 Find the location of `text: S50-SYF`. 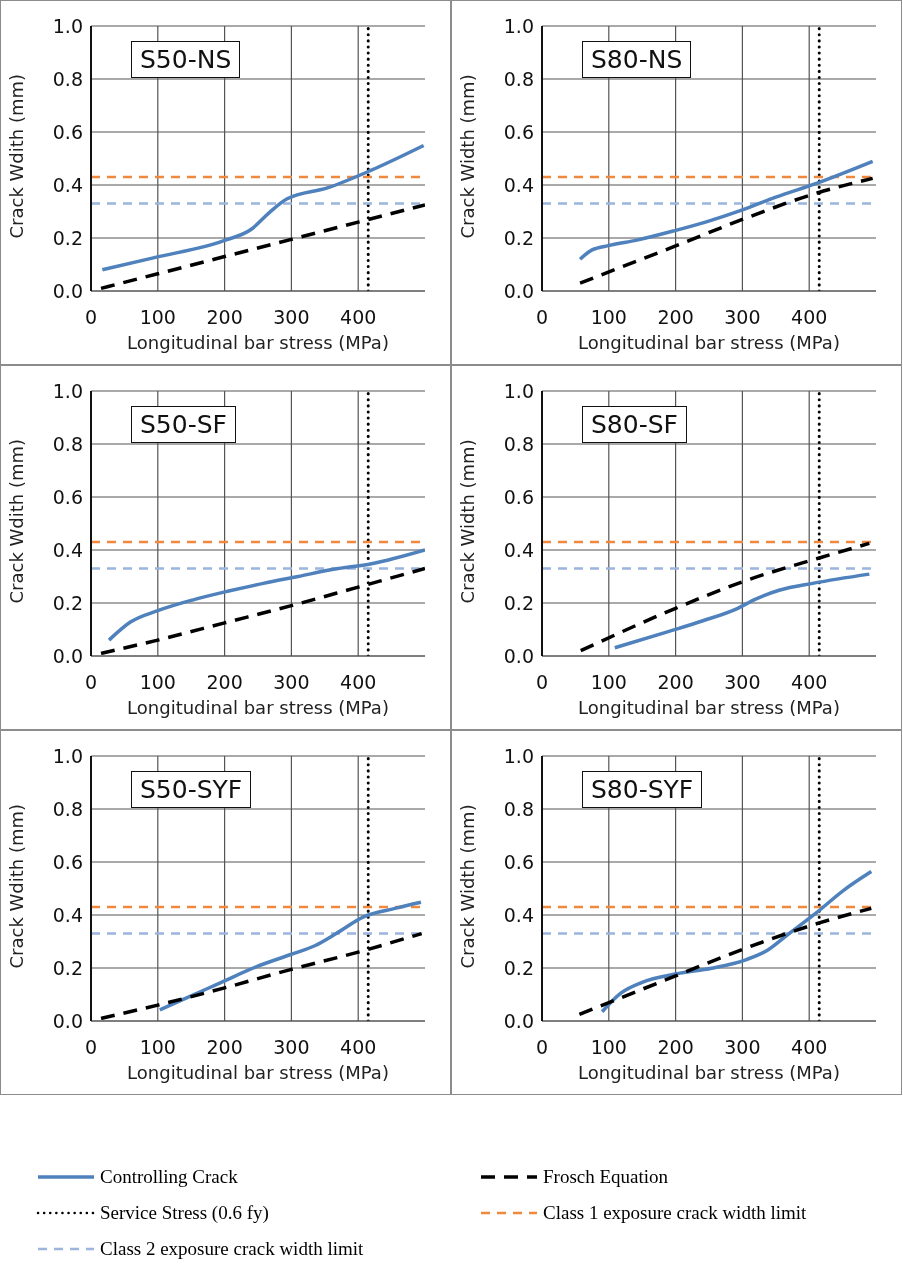

text: S50-SYF is located at coordinates (191, 789).